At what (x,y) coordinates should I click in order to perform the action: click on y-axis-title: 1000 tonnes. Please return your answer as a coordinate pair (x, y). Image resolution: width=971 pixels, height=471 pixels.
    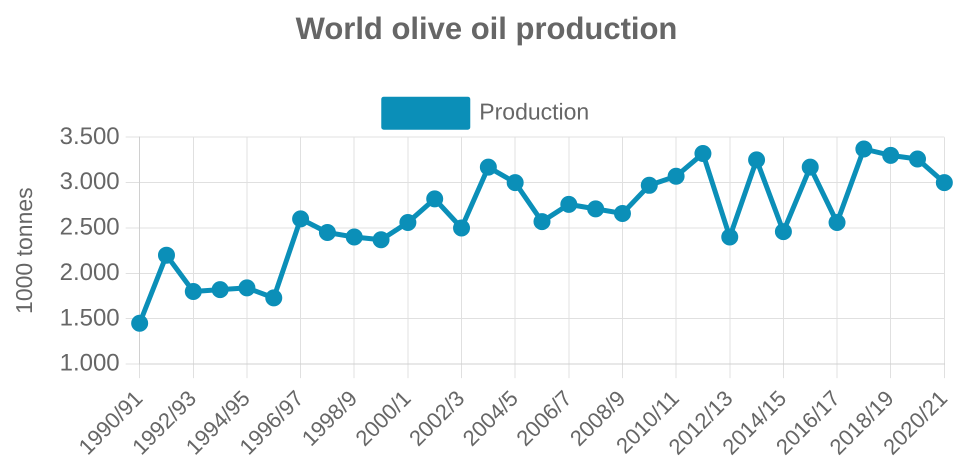
    Looking at the image, I should click on (24, 250).